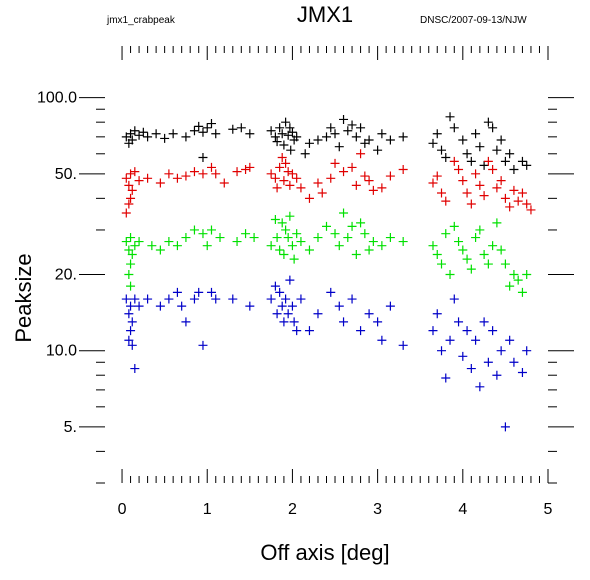  I want to click on y-tick-label: 100.0, so click(57, 98).